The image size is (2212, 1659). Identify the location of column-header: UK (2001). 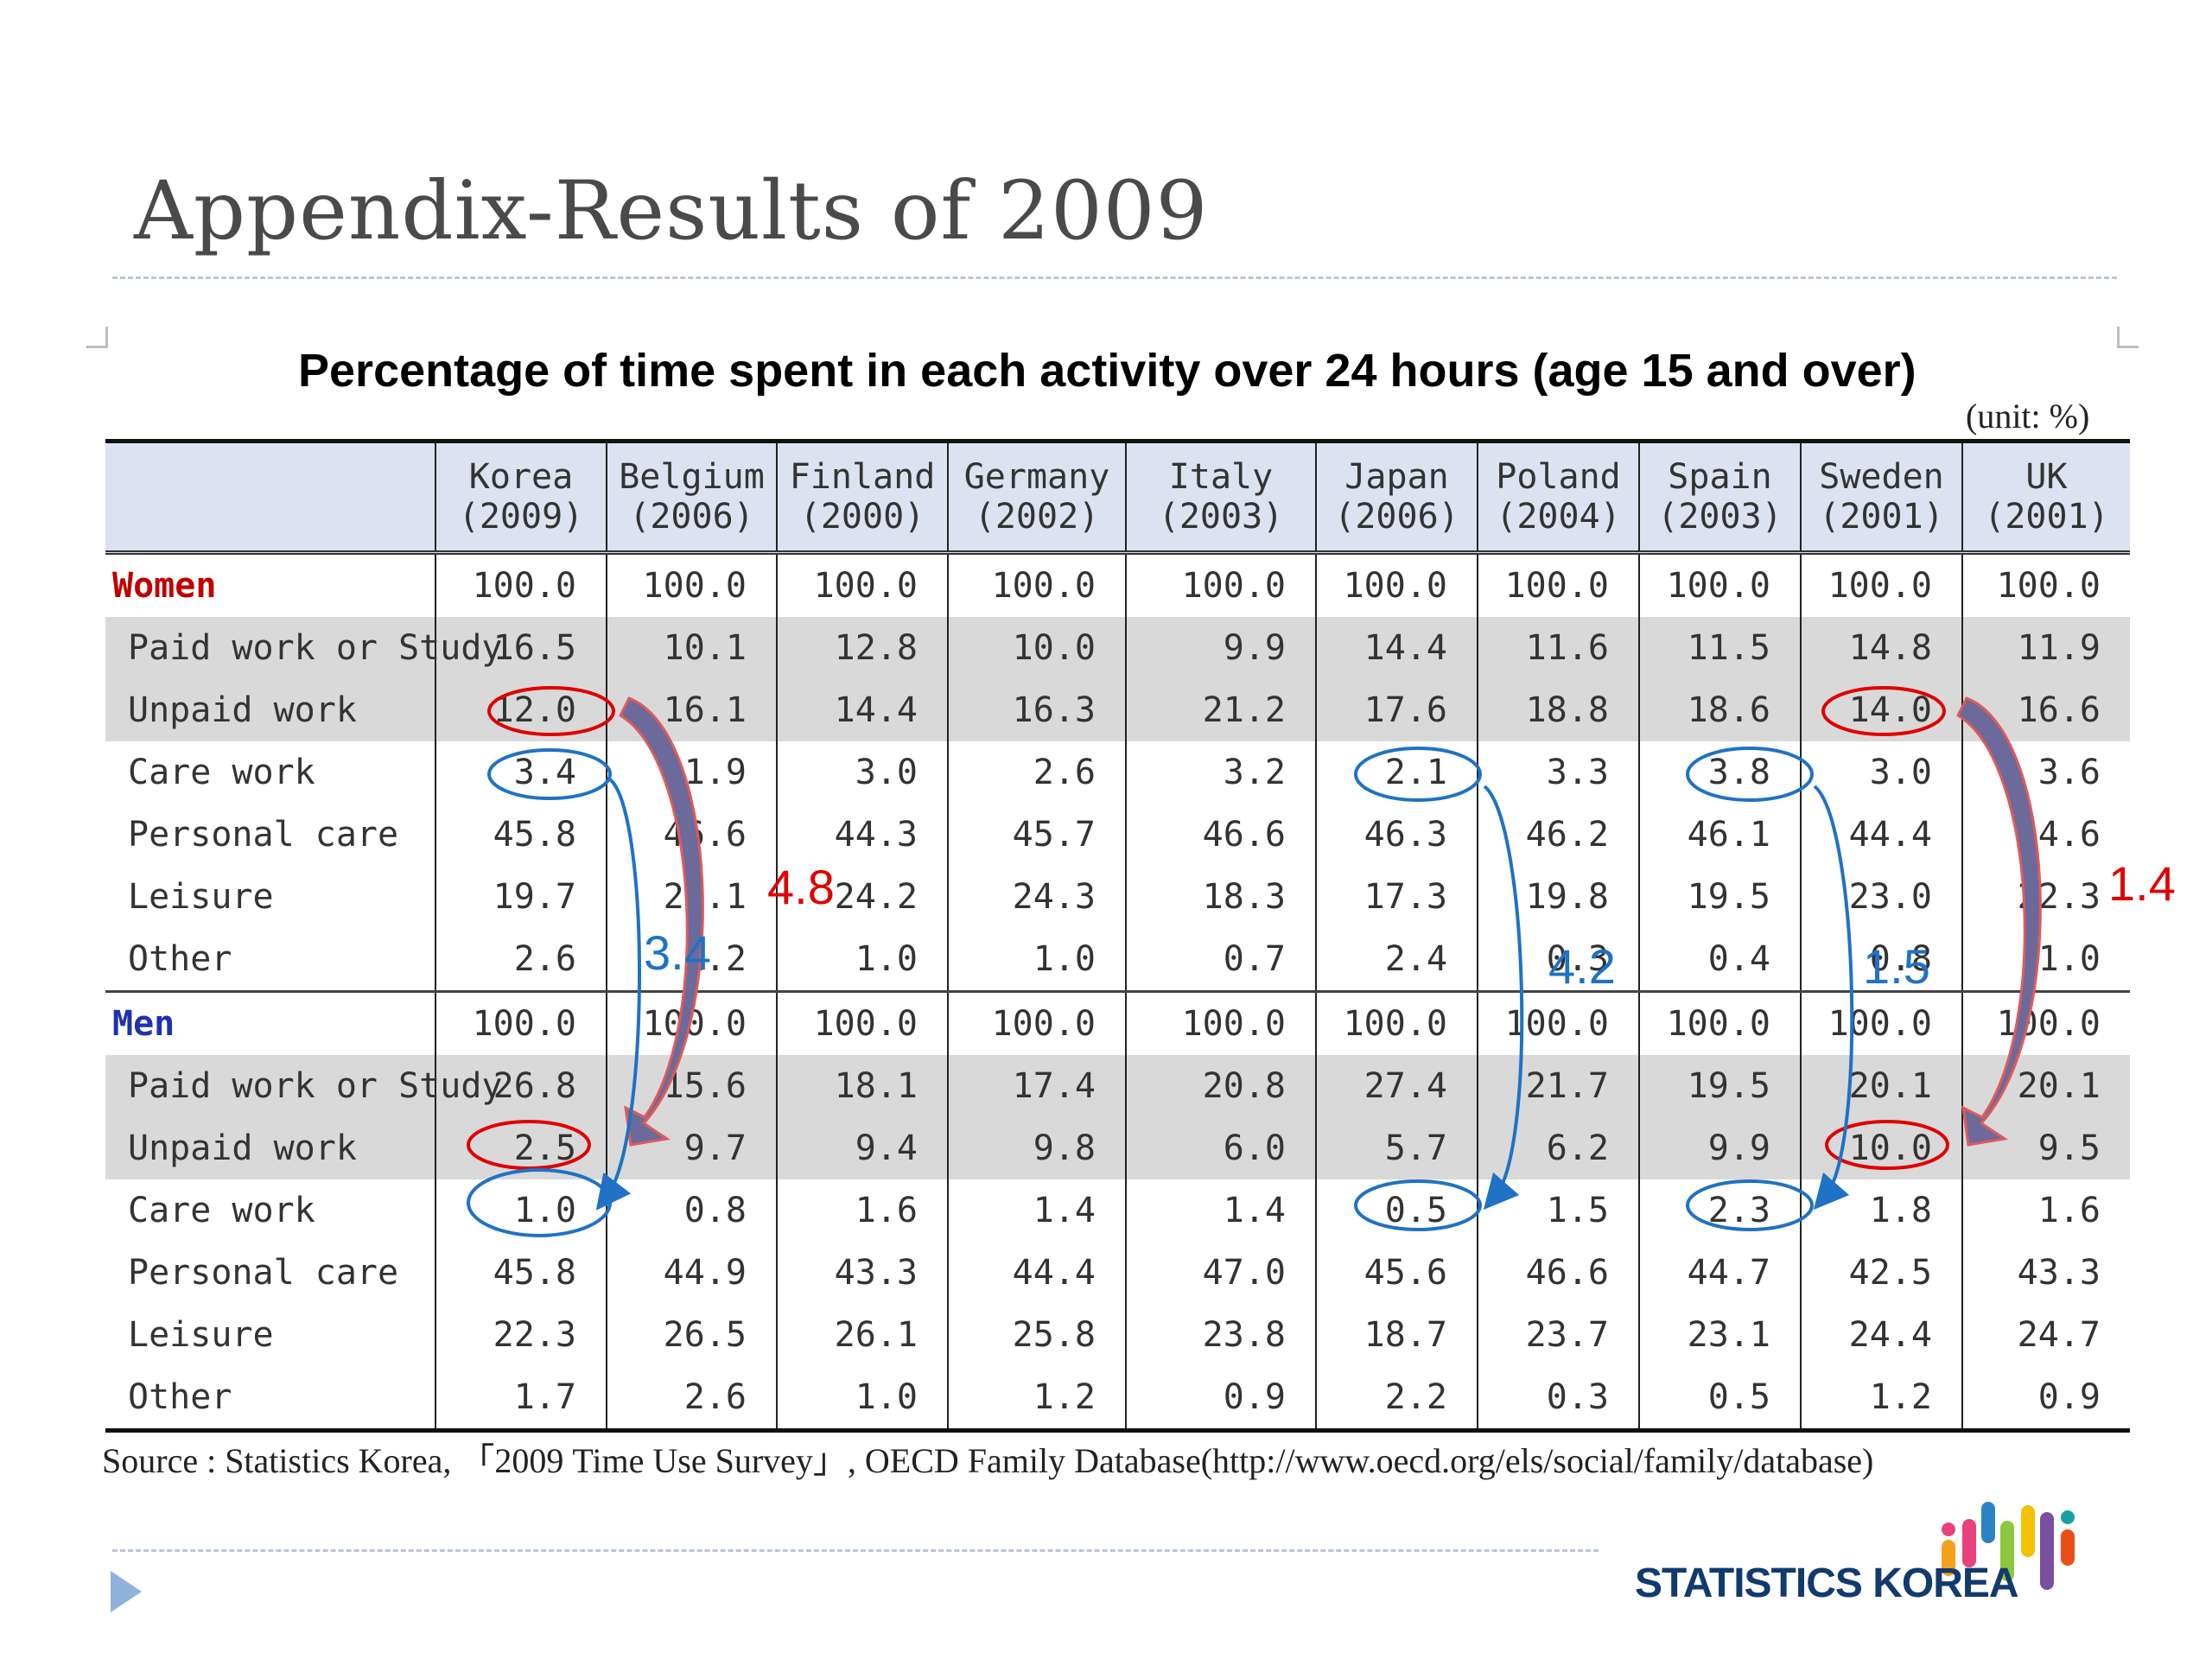
(2045, 497).